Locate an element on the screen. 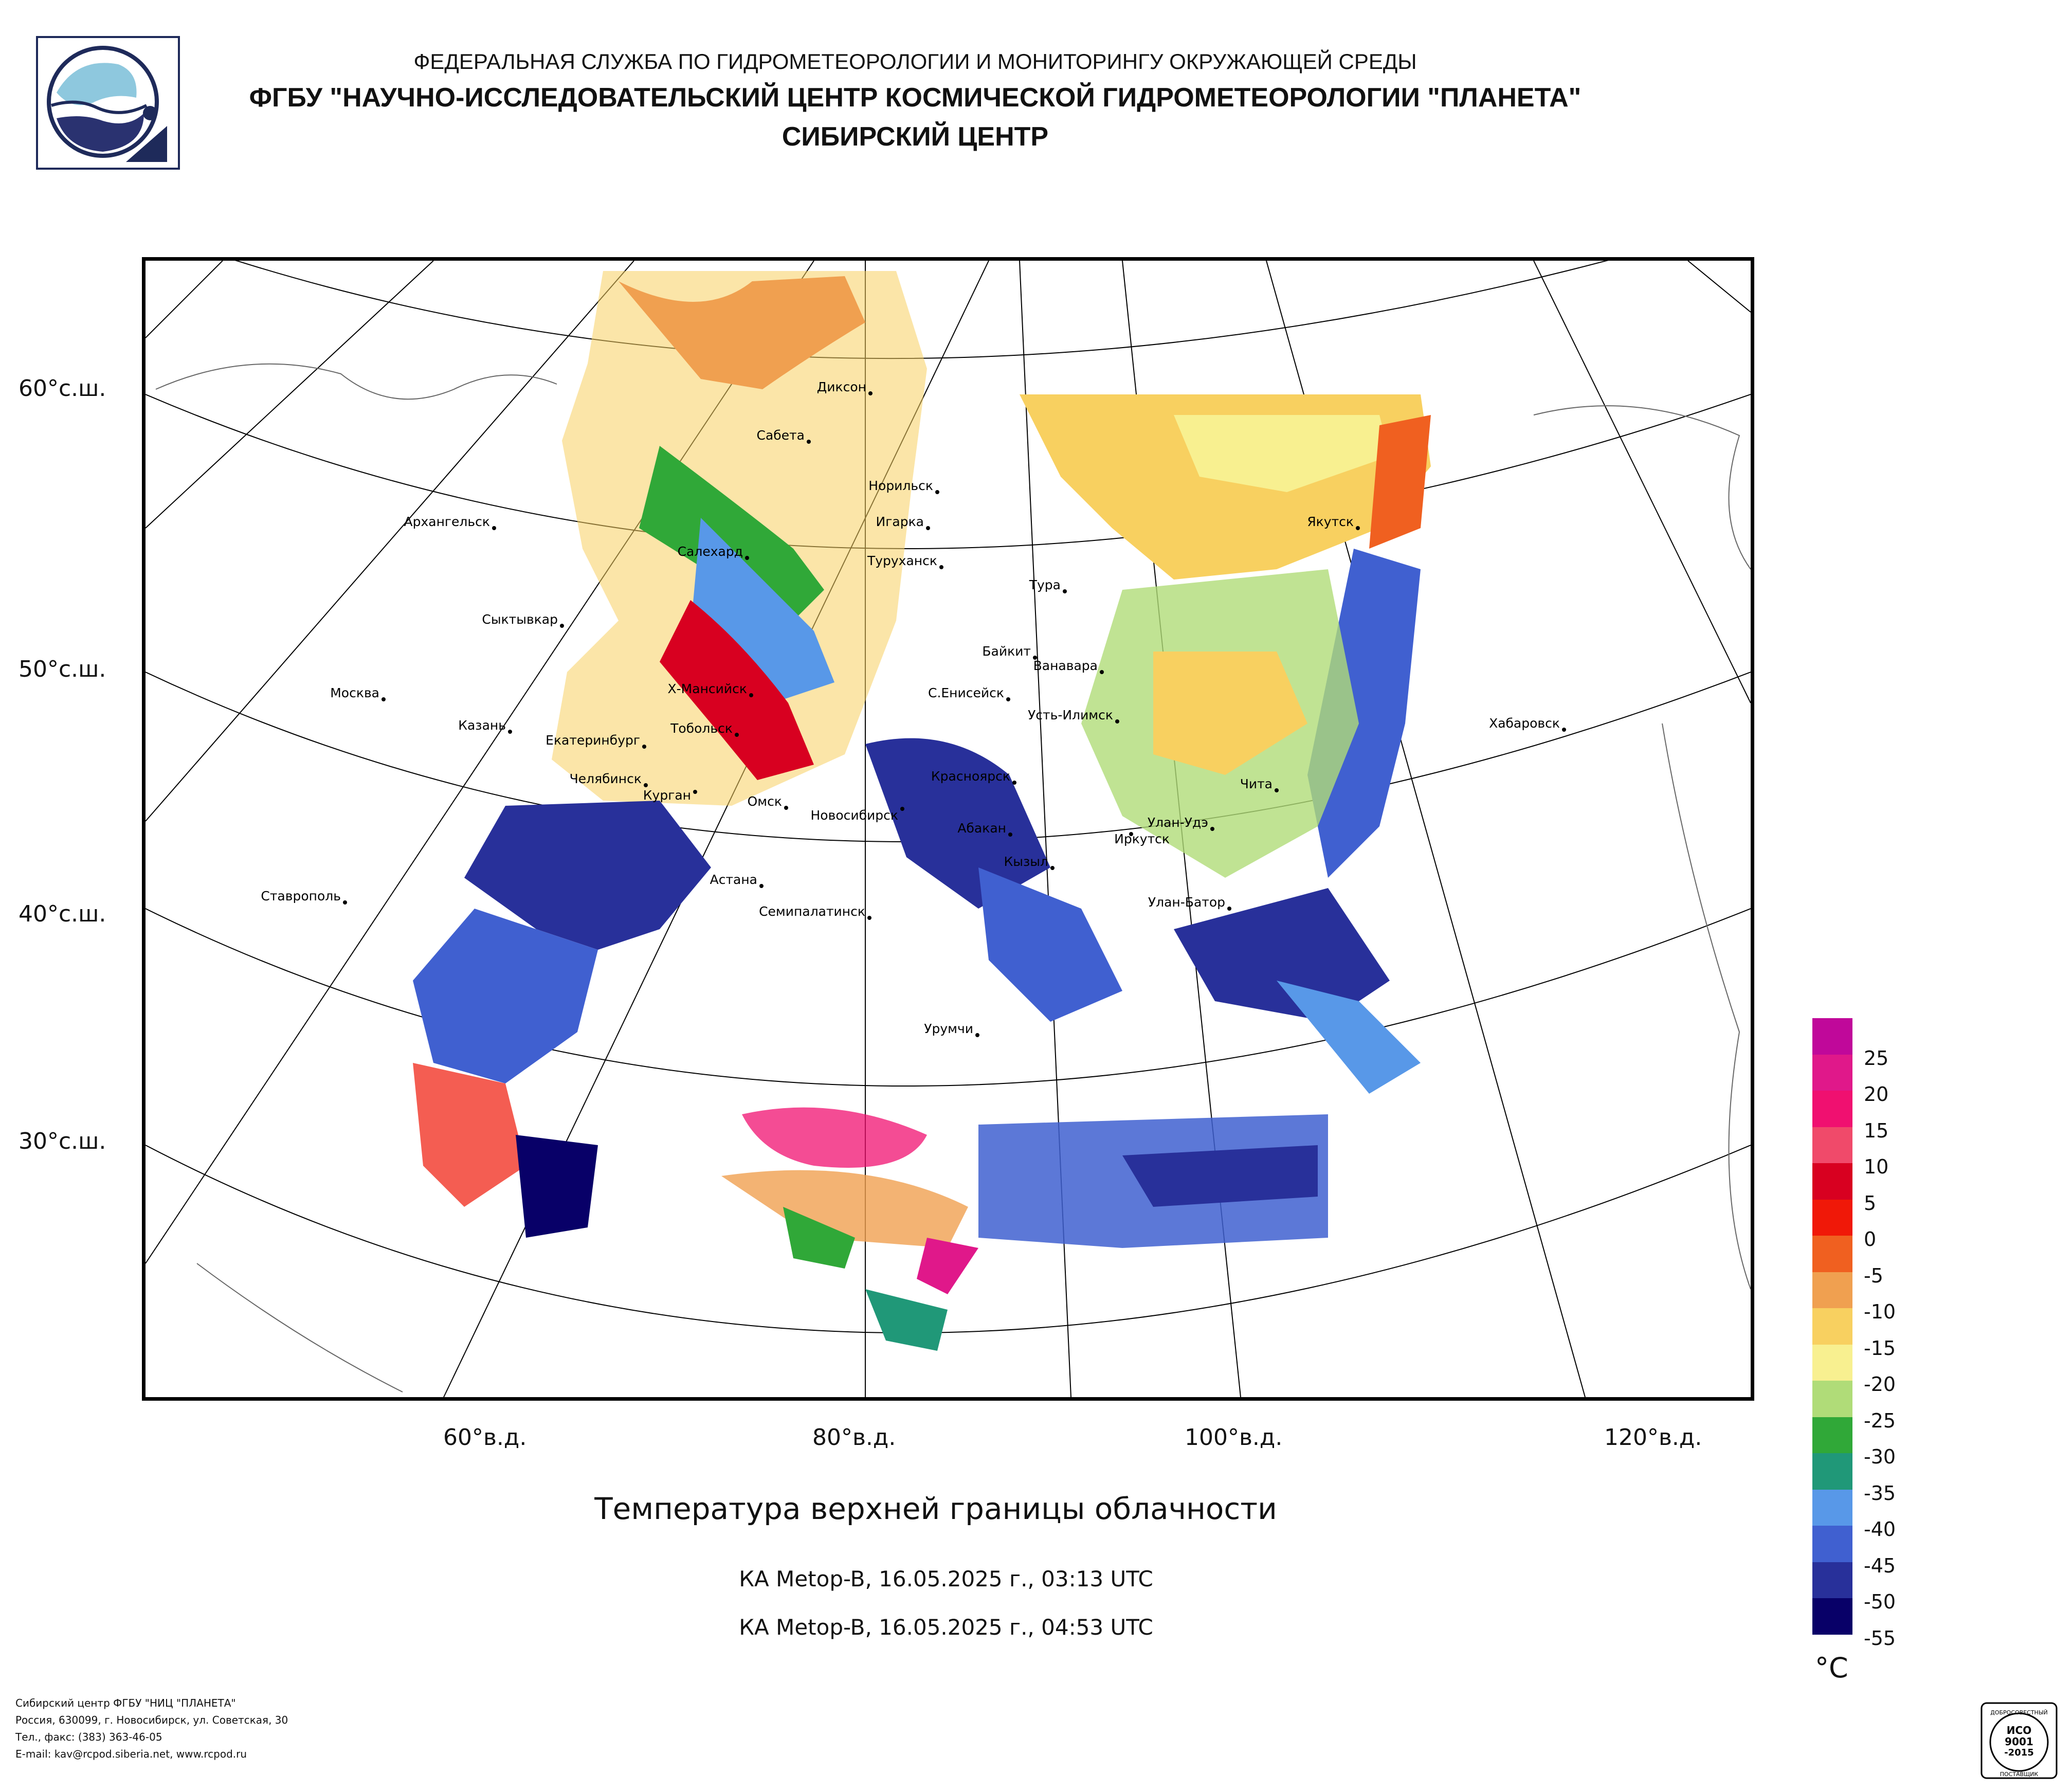 This screenshot has height=1791, width=2072. city-s-yeniseysk: С.Енисейск is located at coordinates (966, 692).